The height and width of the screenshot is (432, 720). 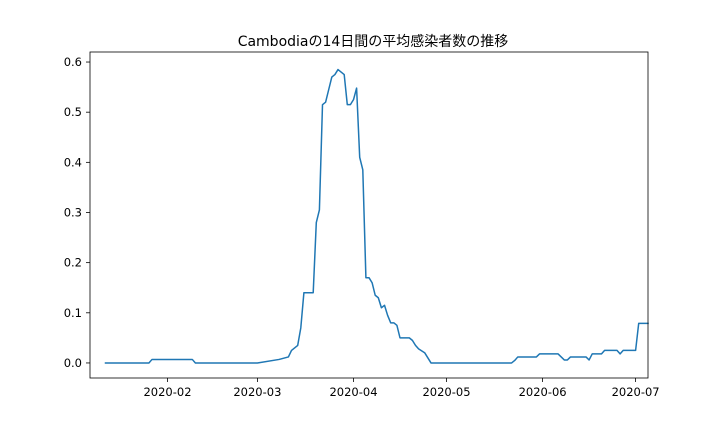 What do you see at coordinates (73, 62) in the screenshot?
I see `y-tick-label: 0.6` at bounding box center [73, 62].